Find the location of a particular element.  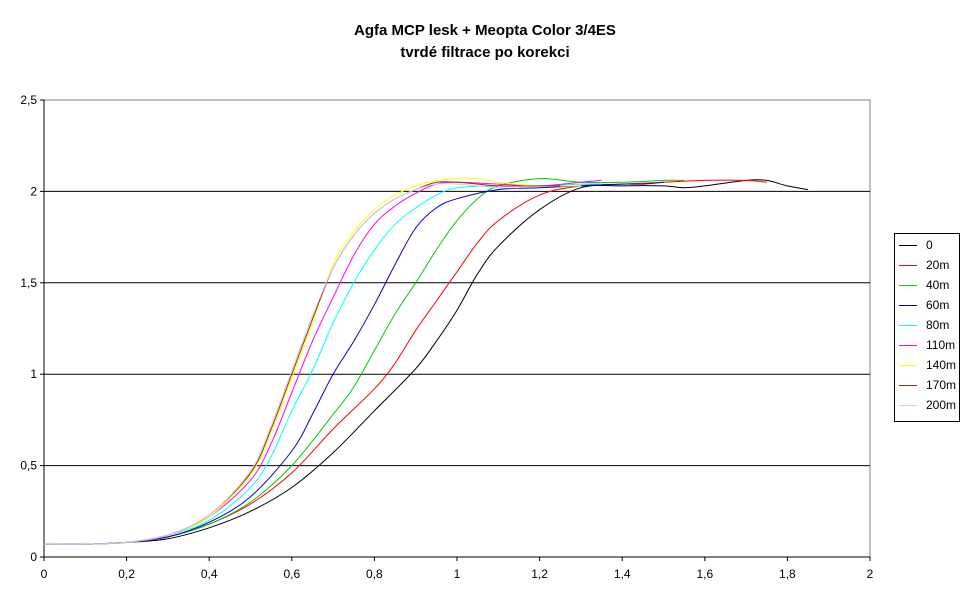

legend-label: 60m is located at coordinates (938, 305).